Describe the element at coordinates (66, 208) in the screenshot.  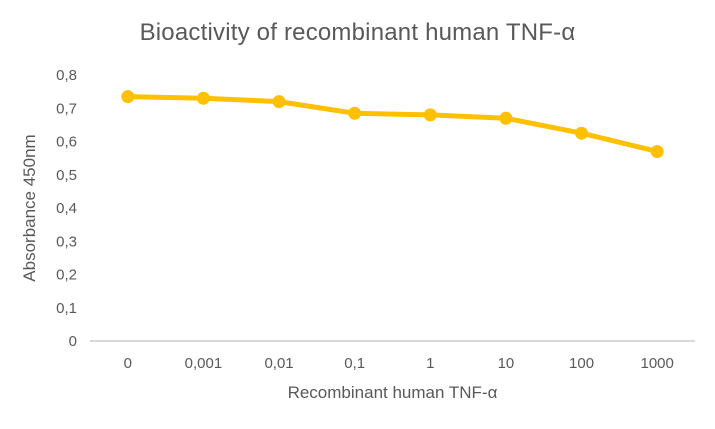
I see `y-tick-label: 0,4` at that location.